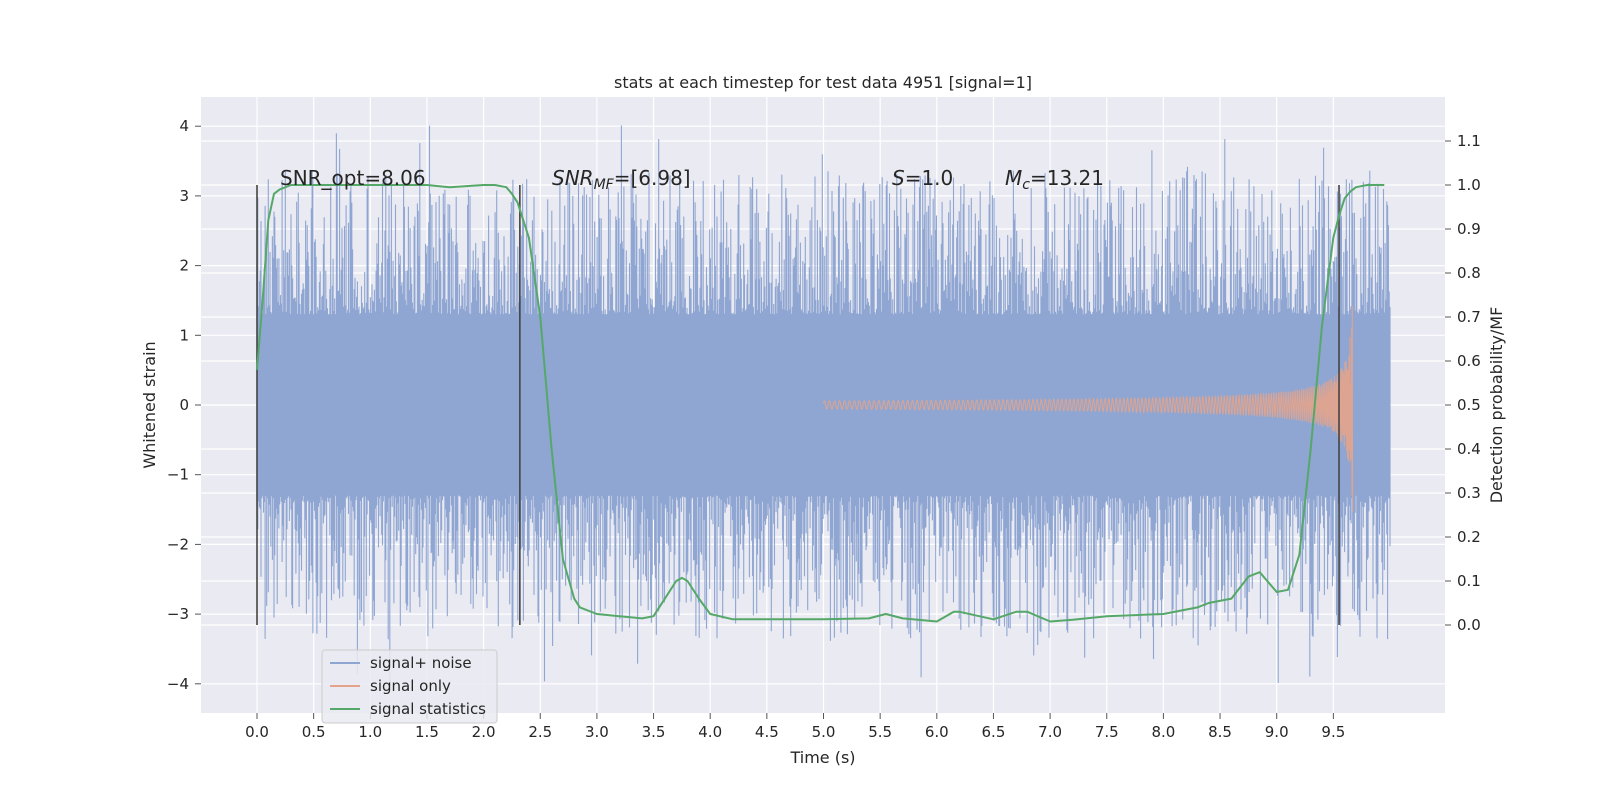 This screenshot has height=804, width=1600. Describe the element at coordinates (621, 179) in the screenshot. I see `snr-mf-annotation: SNRMF=[6.98]` at that location.